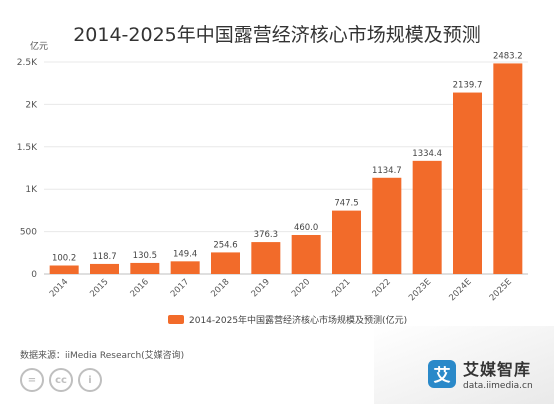 The image size is (554, 404). Describe the element at coordinates (31, 105) in the screenshot. I see `y-tick-label: 2K` at that location.